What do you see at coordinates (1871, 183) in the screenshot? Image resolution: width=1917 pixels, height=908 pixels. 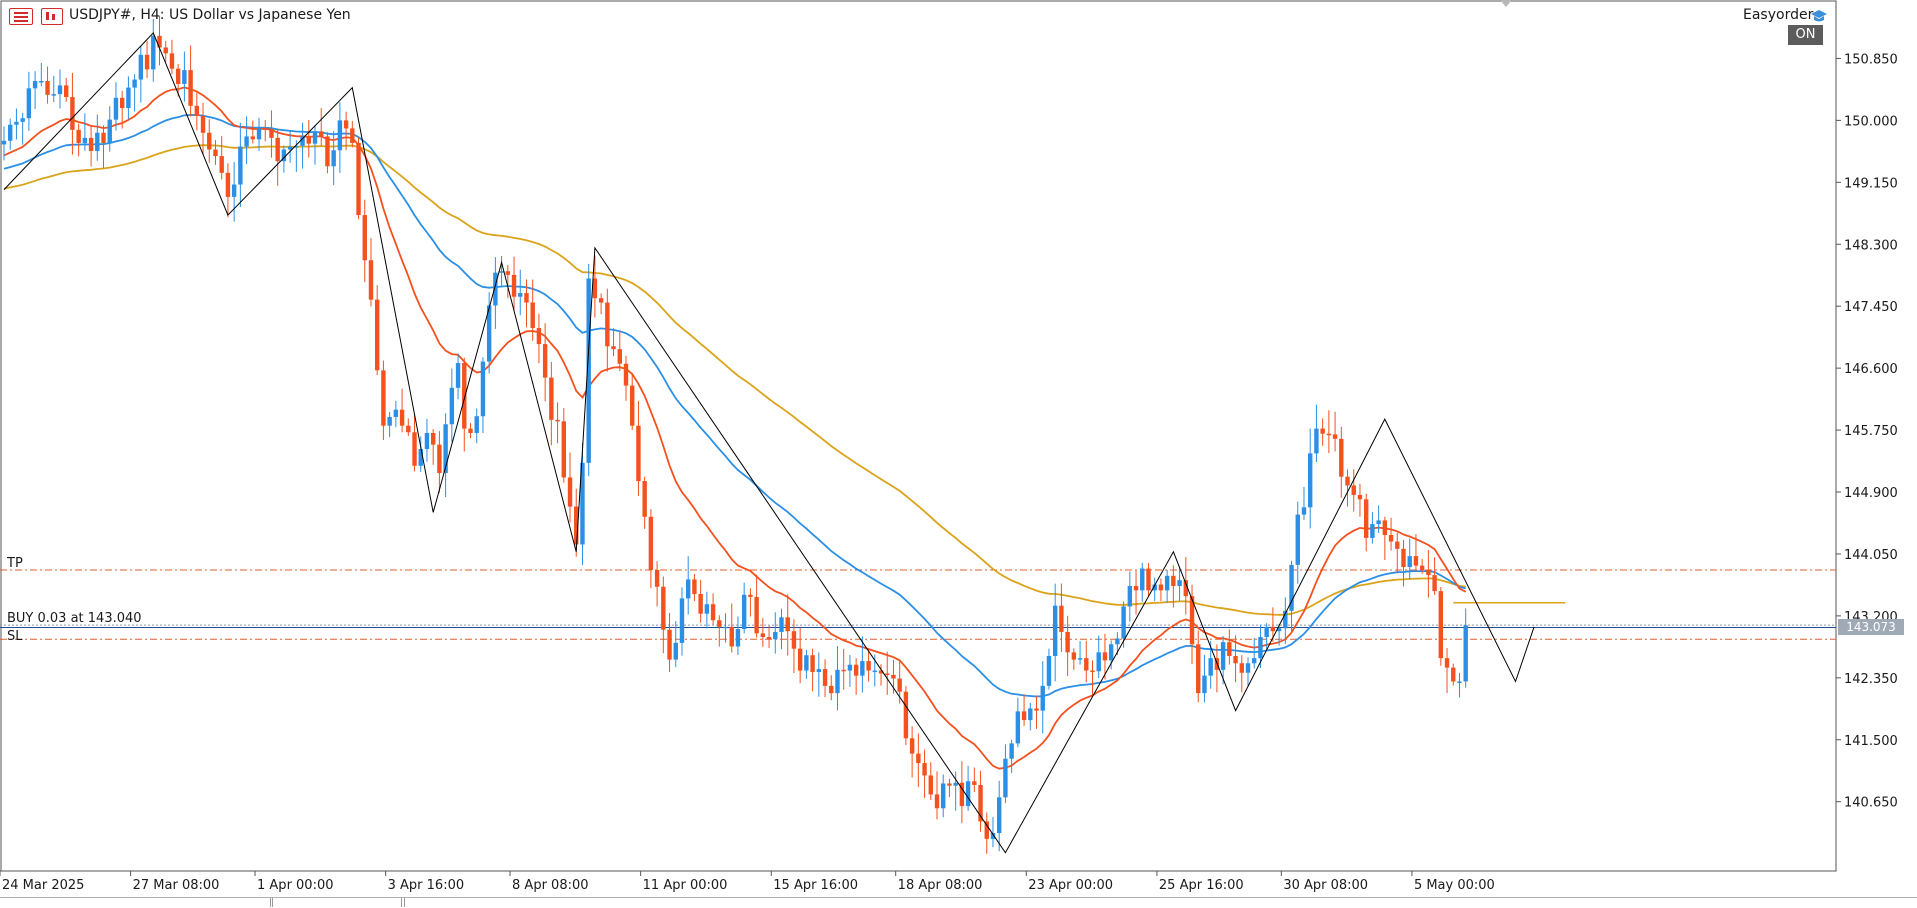 I see `price-tick-label: 149.150` at bounding box center [1871, 183].